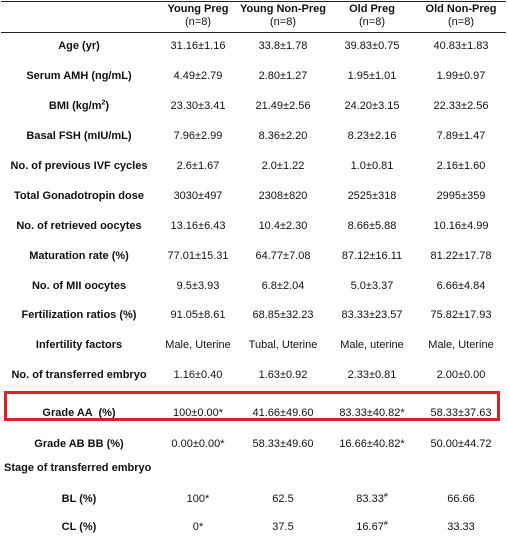 The height and width of the screenshot is (545, 508). I want to click on table-cell: 7.96±2.99, so click(198, 136).